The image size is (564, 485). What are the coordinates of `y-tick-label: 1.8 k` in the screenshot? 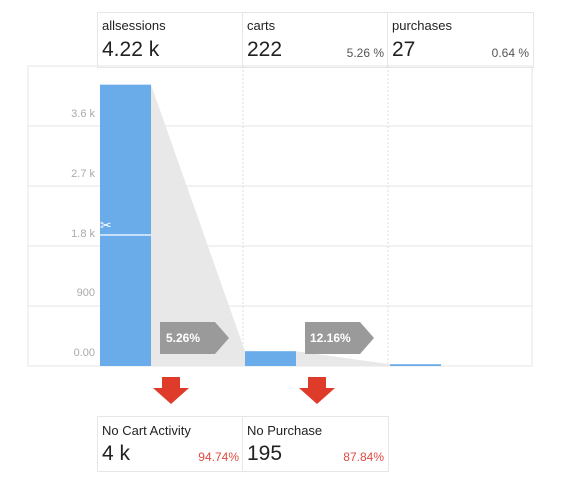 It's located at (83, 234).